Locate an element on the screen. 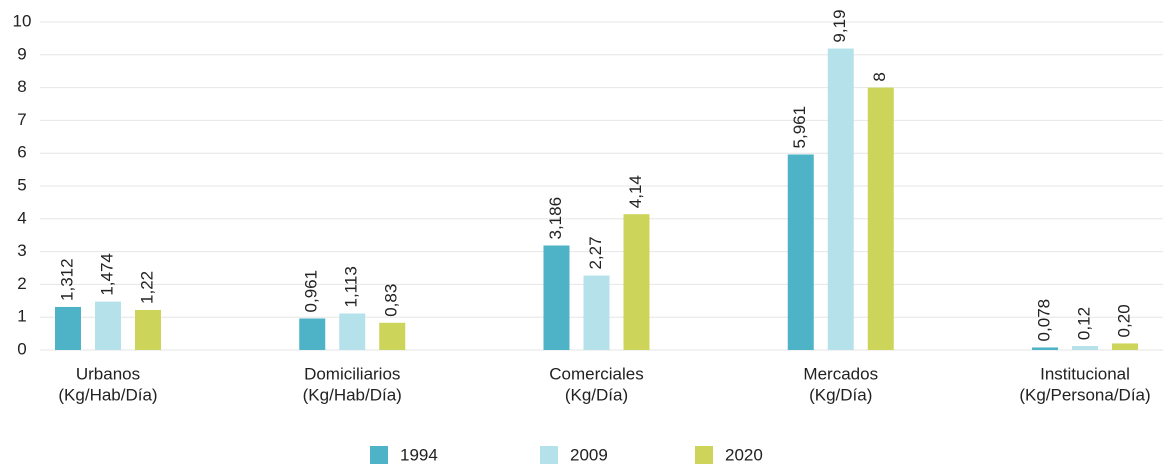 The image size is (1163, 464). y-tick-label: 2 is located at coordinates (21, 283).